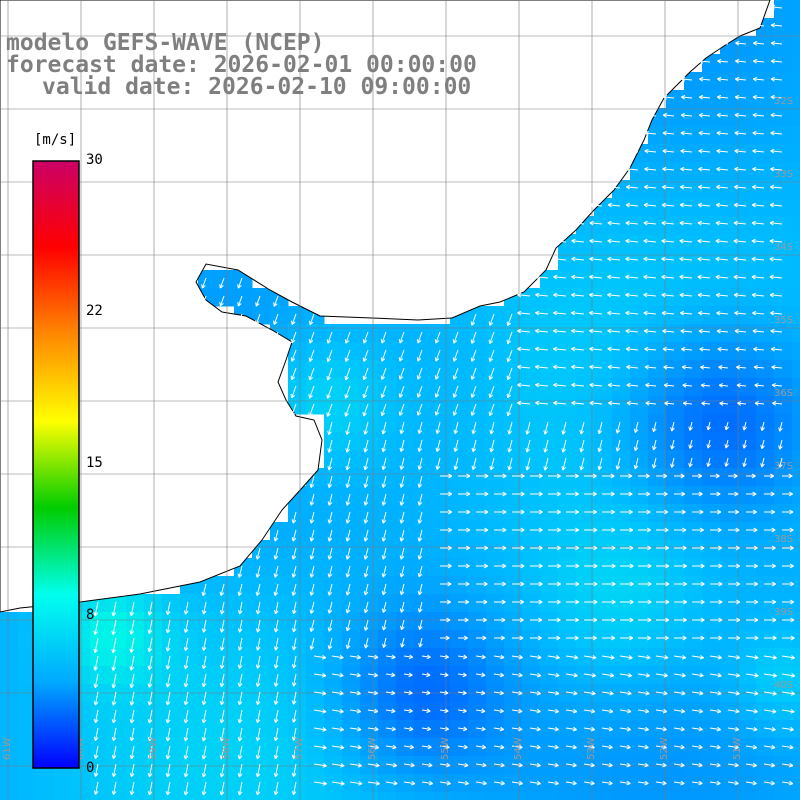  I want to click on colorbar, so click(56, 464).